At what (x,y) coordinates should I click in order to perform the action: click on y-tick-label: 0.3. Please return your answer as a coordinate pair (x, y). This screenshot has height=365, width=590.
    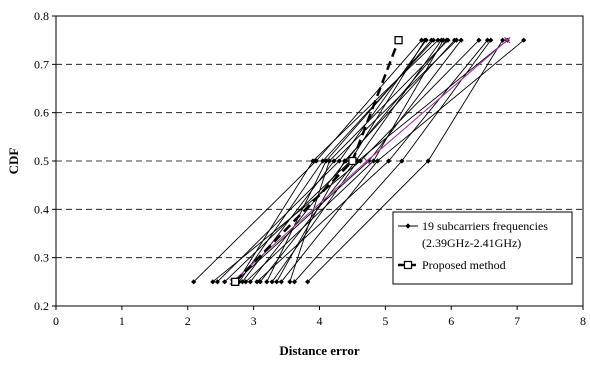
    Looking at the image, I should click on (41, 258).